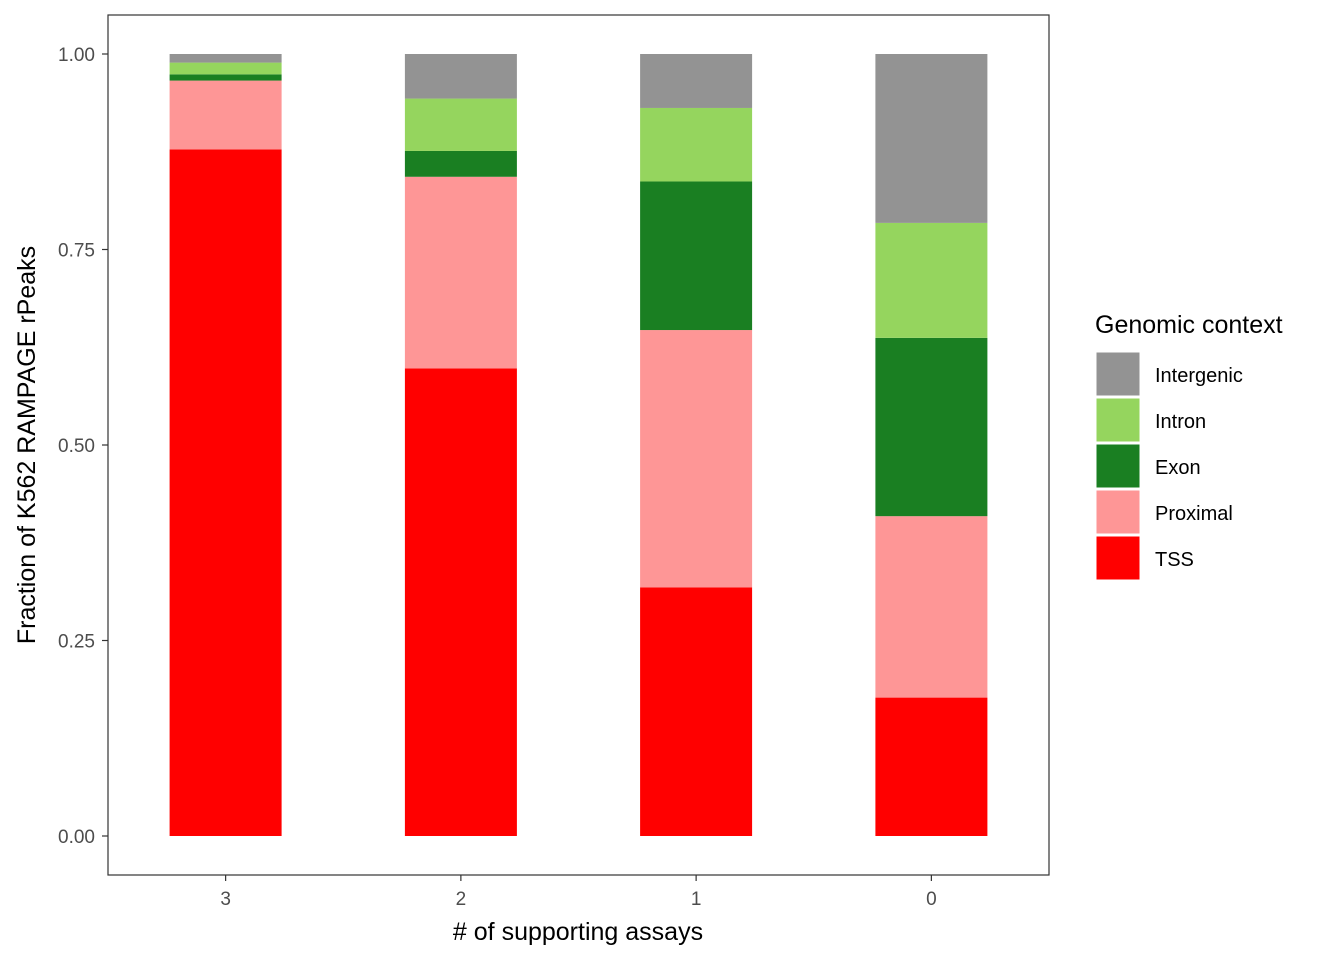  I want to click on x-tick-label: 1, so click(696, 899).